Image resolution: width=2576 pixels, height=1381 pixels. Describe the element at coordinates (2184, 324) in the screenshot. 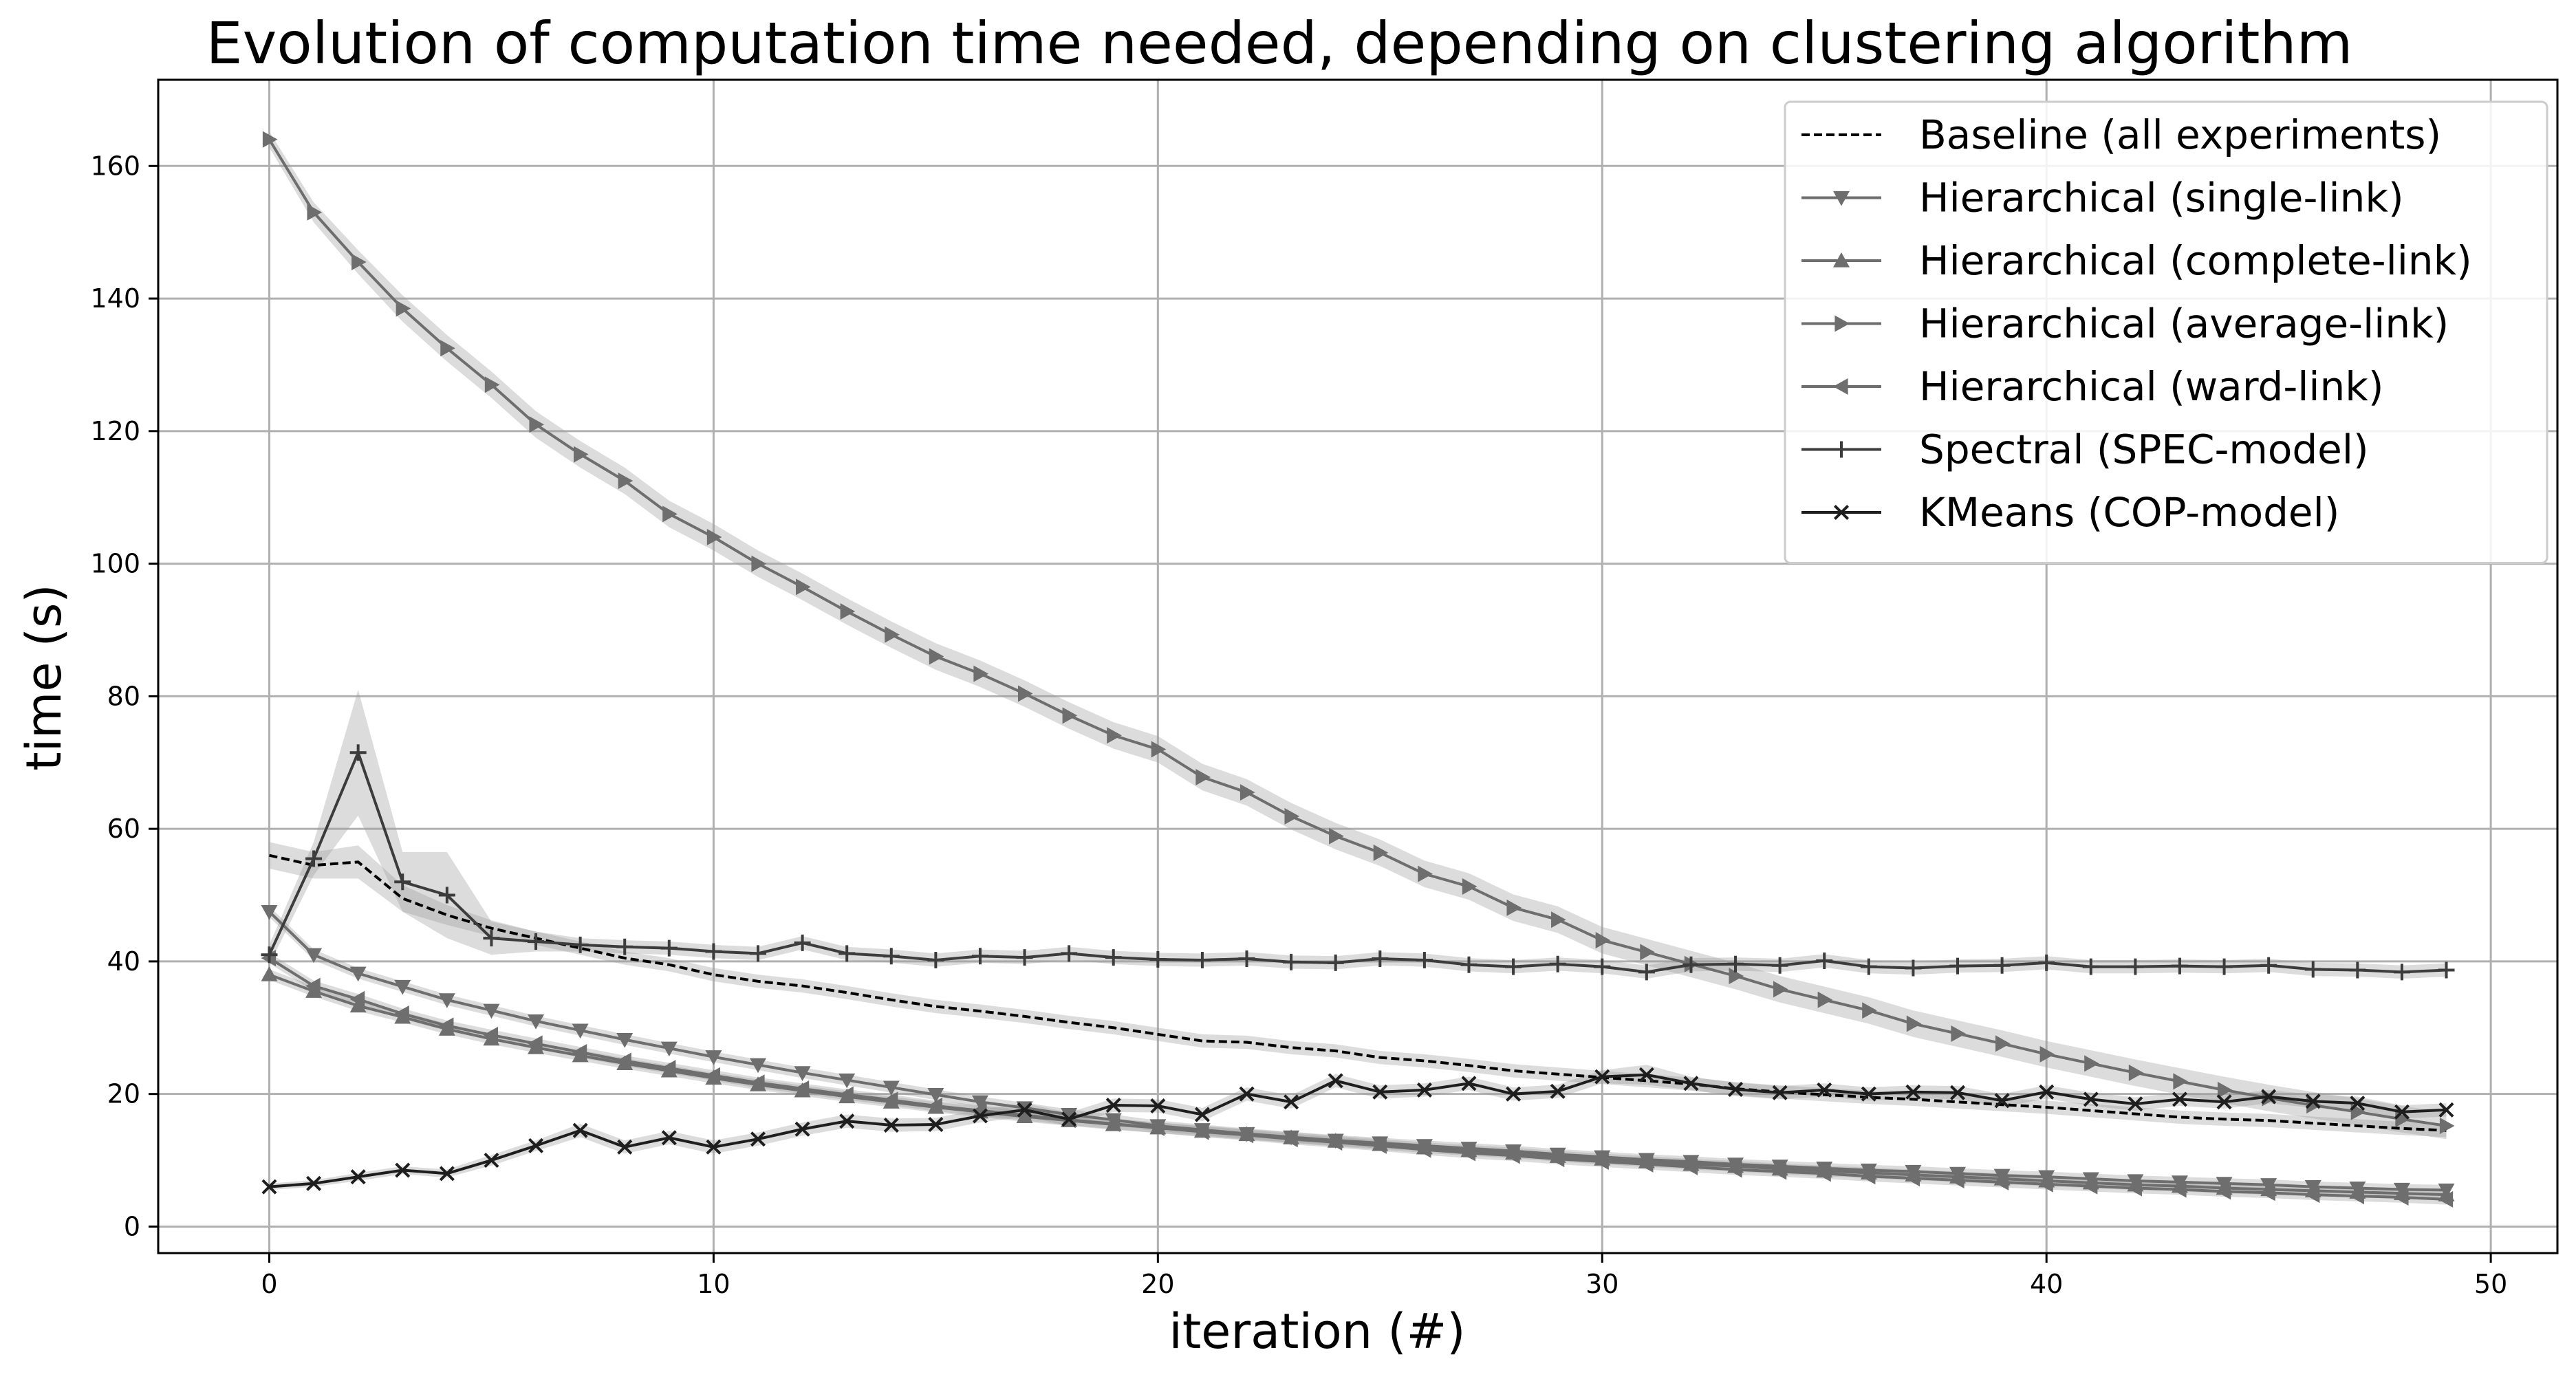

I see `legend-label: Hierarchical (average-link)` at that location.